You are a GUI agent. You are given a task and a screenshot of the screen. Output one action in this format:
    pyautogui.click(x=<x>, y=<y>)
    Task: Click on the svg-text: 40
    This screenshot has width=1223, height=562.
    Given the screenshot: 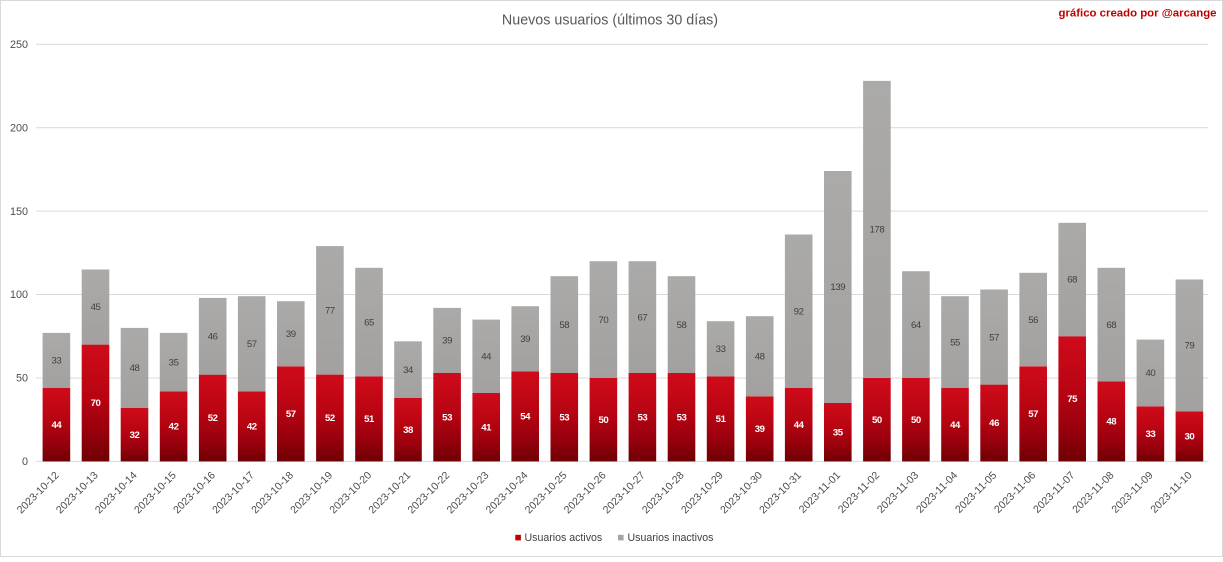 What is the action you would take?
    pyautogui.click(x=1150, y=373)
    